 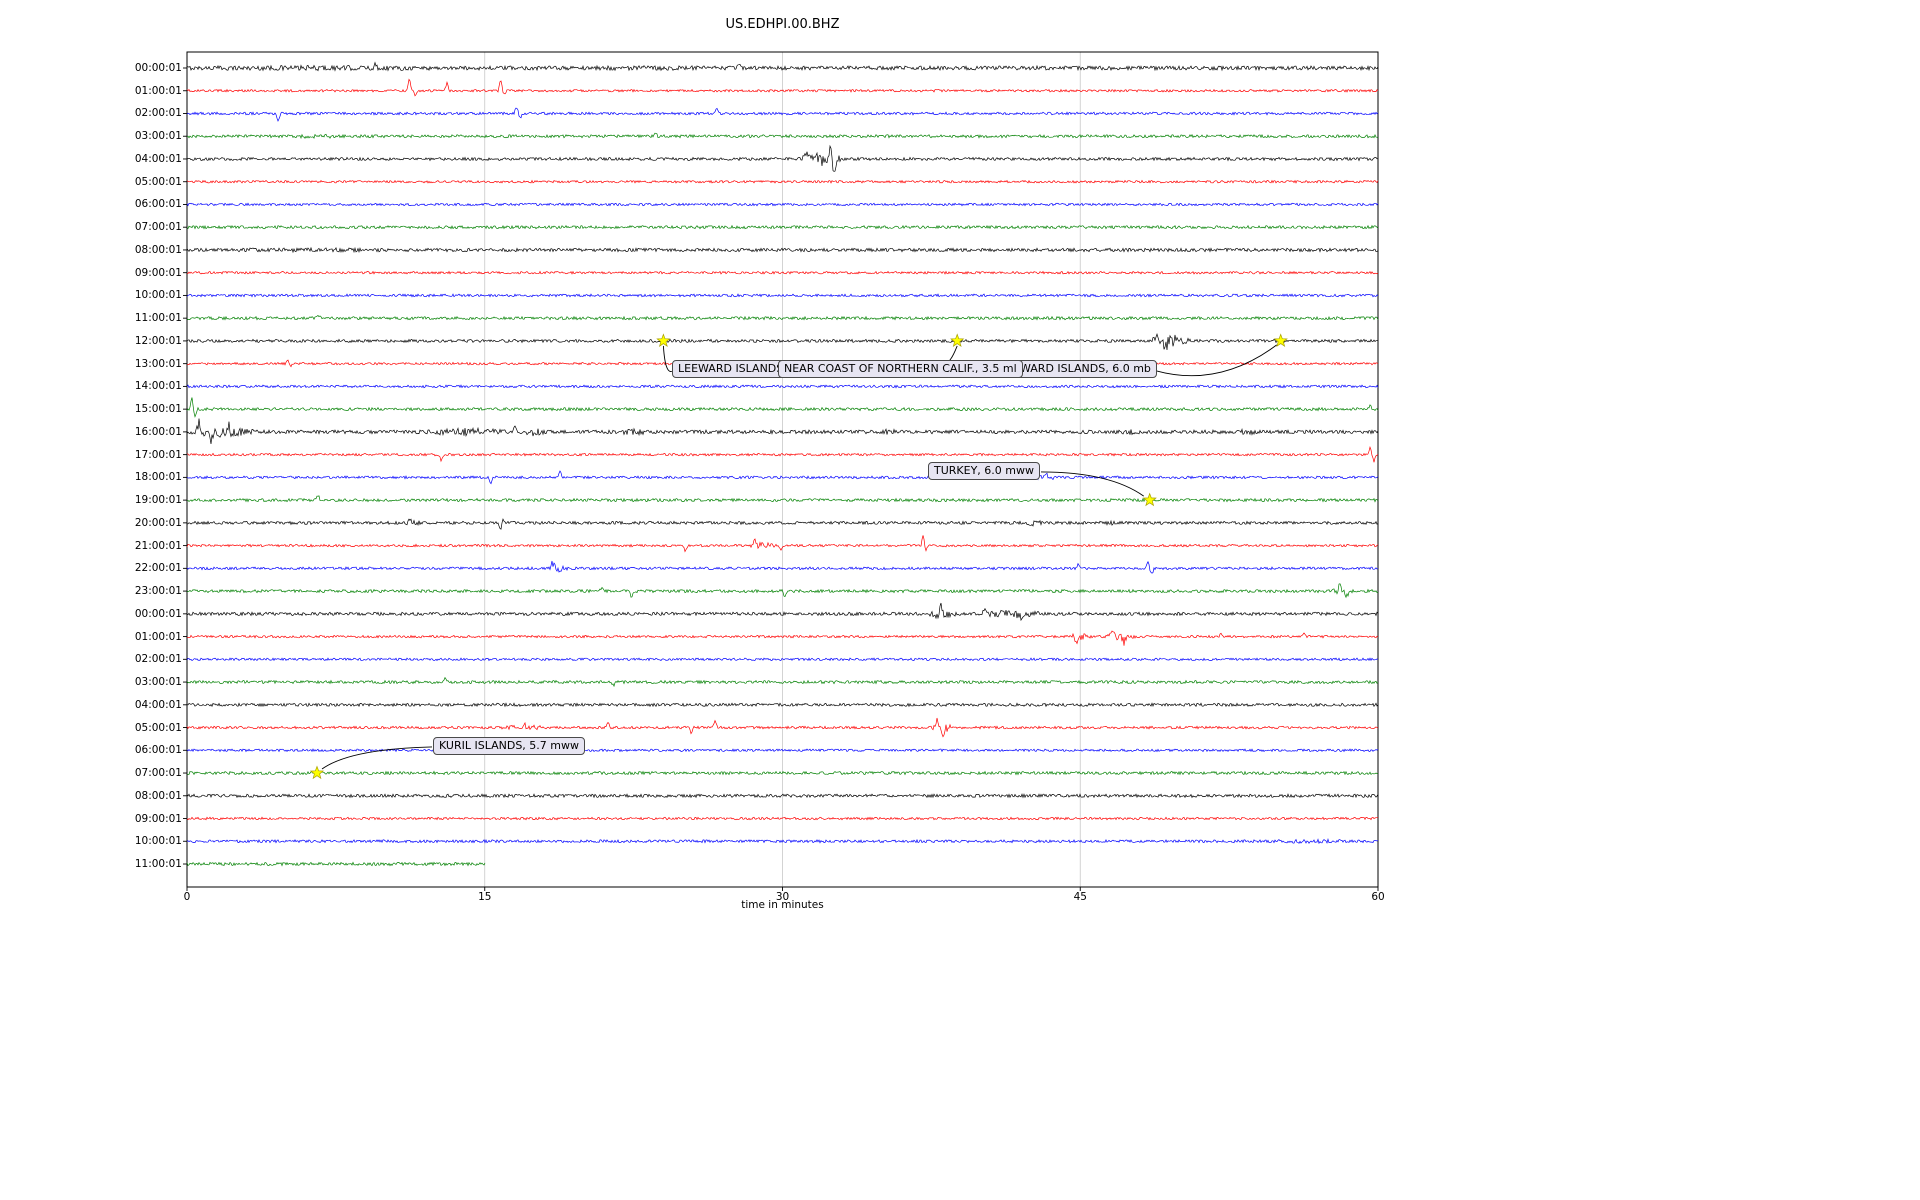 What do you see at coordinates (782, 905) in the screenshot?
I see `x-axis-label: time in minutes` at bounding box center [782, 905].